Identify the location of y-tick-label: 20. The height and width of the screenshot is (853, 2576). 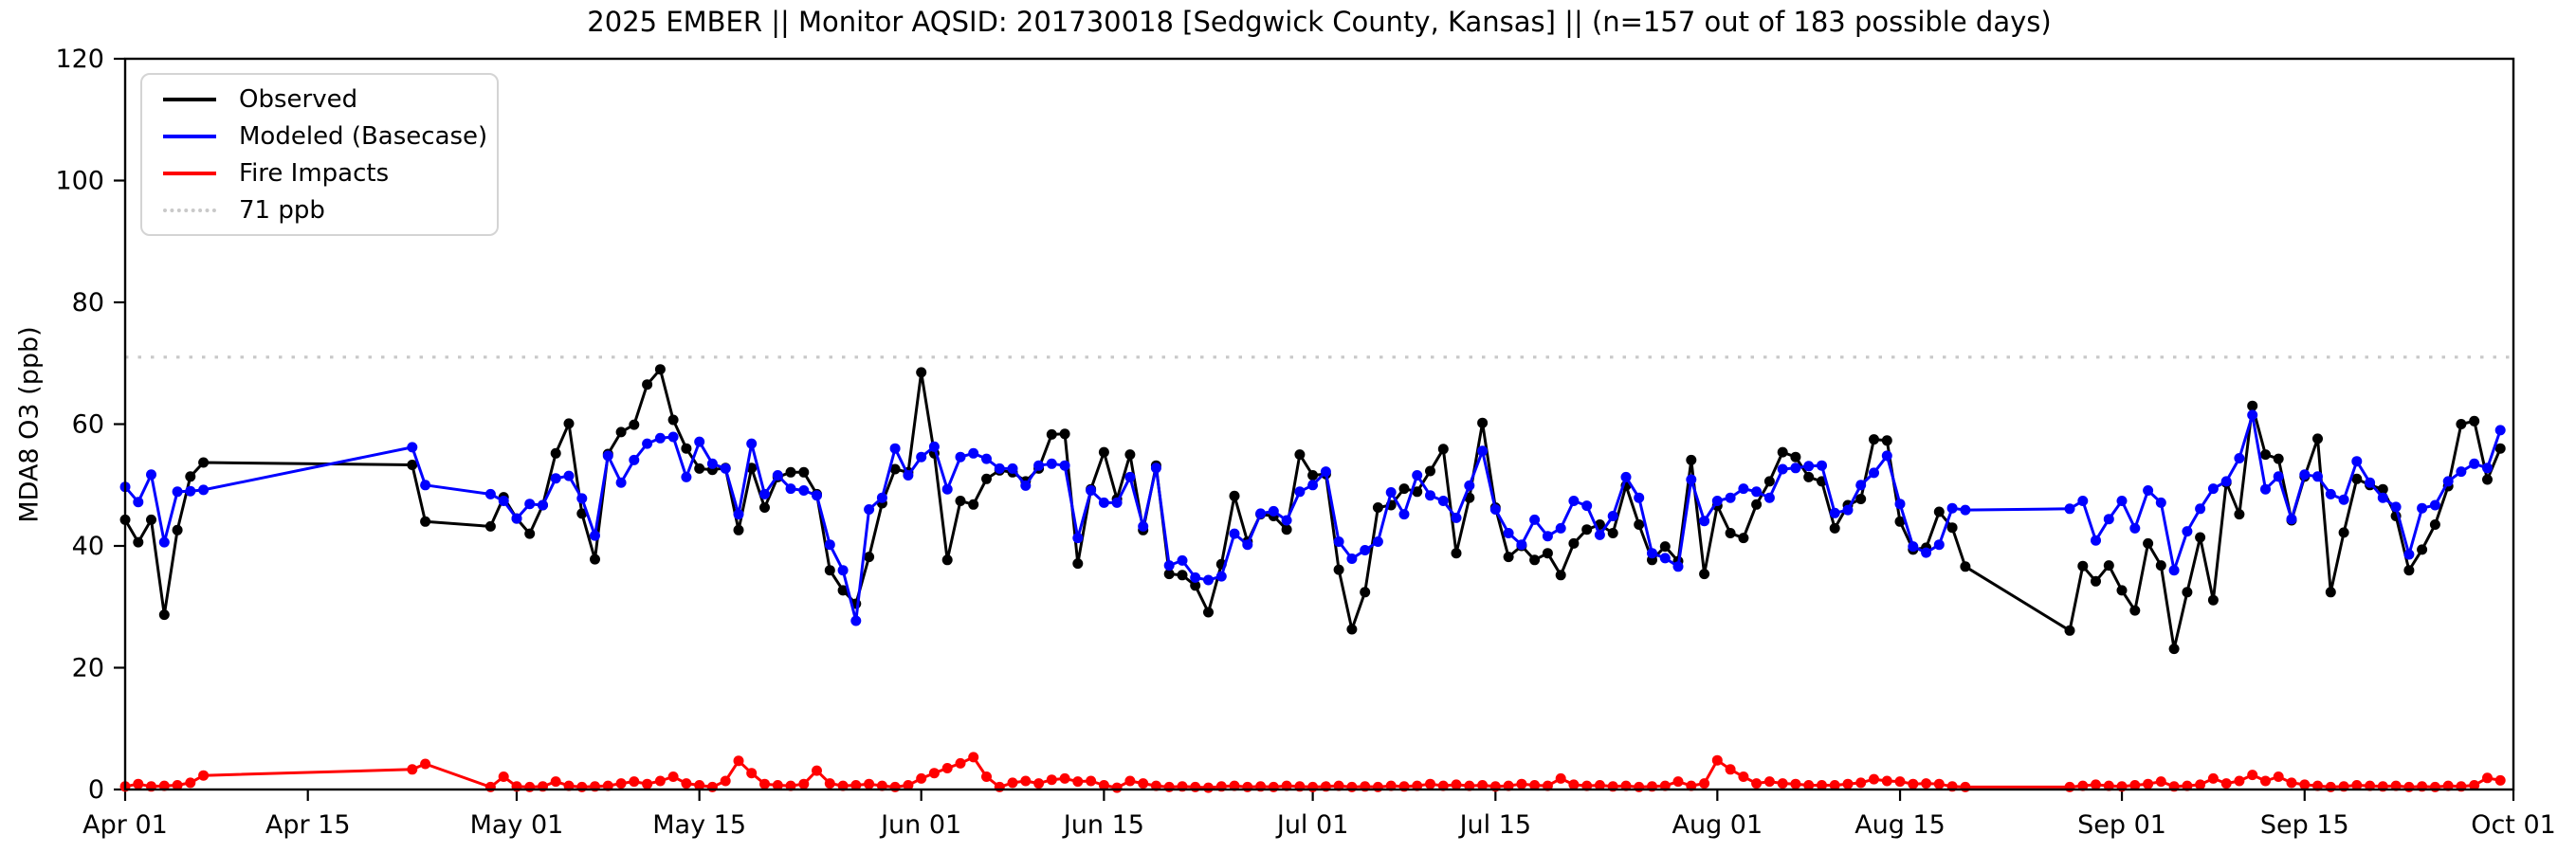
(88, 668).